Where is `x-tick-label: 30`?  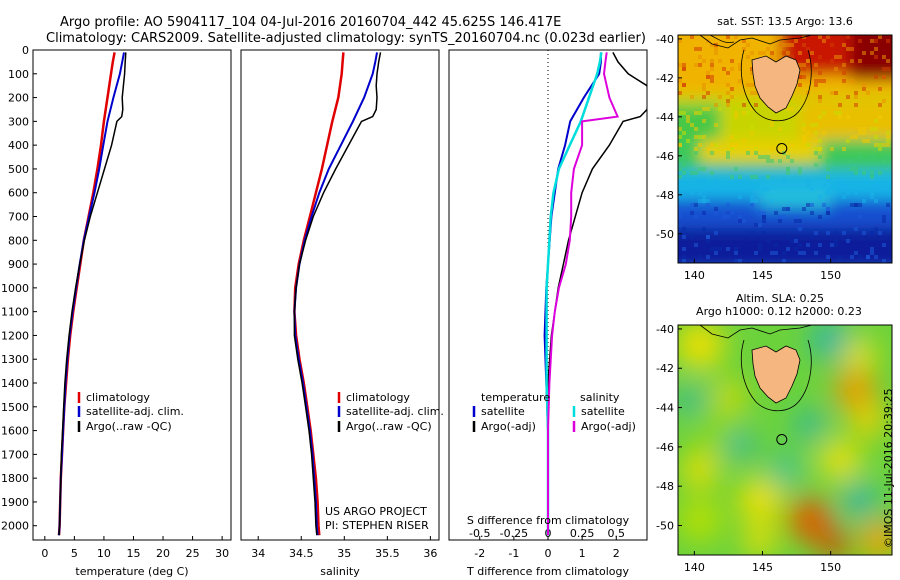
x-tick-label: 30 is located at coordinates (222, 553).